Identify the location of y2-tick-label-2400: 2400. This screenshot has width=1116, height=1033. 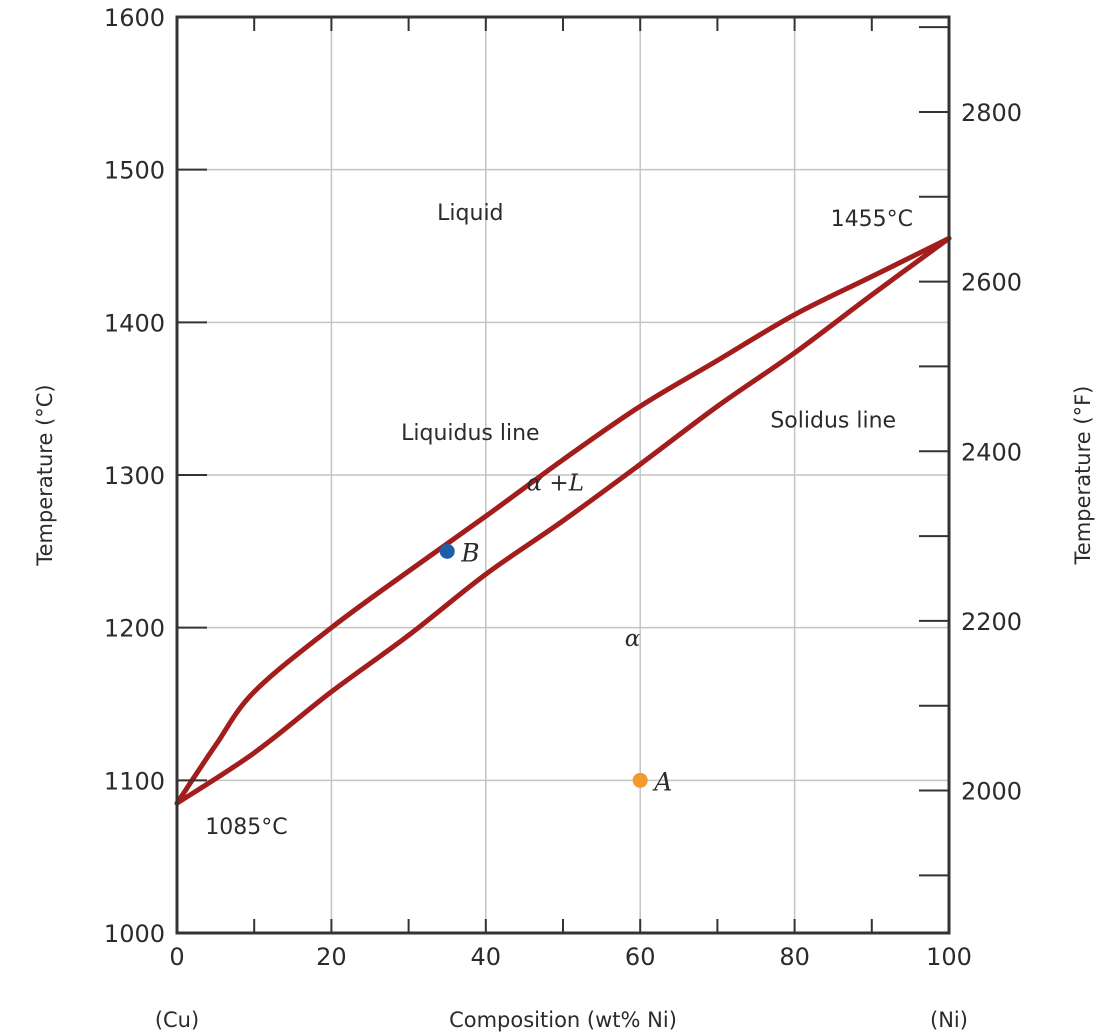
(991, 452).